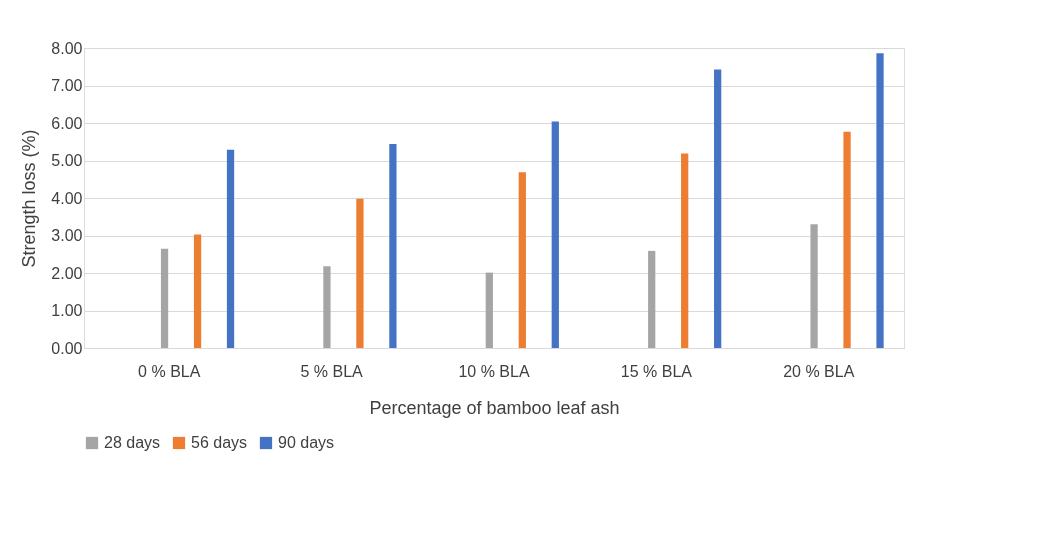 Image resolution: width=1044 pixels, height=544 pixels. I want to click on y-tick-label: 3.00, so click(67, 235).